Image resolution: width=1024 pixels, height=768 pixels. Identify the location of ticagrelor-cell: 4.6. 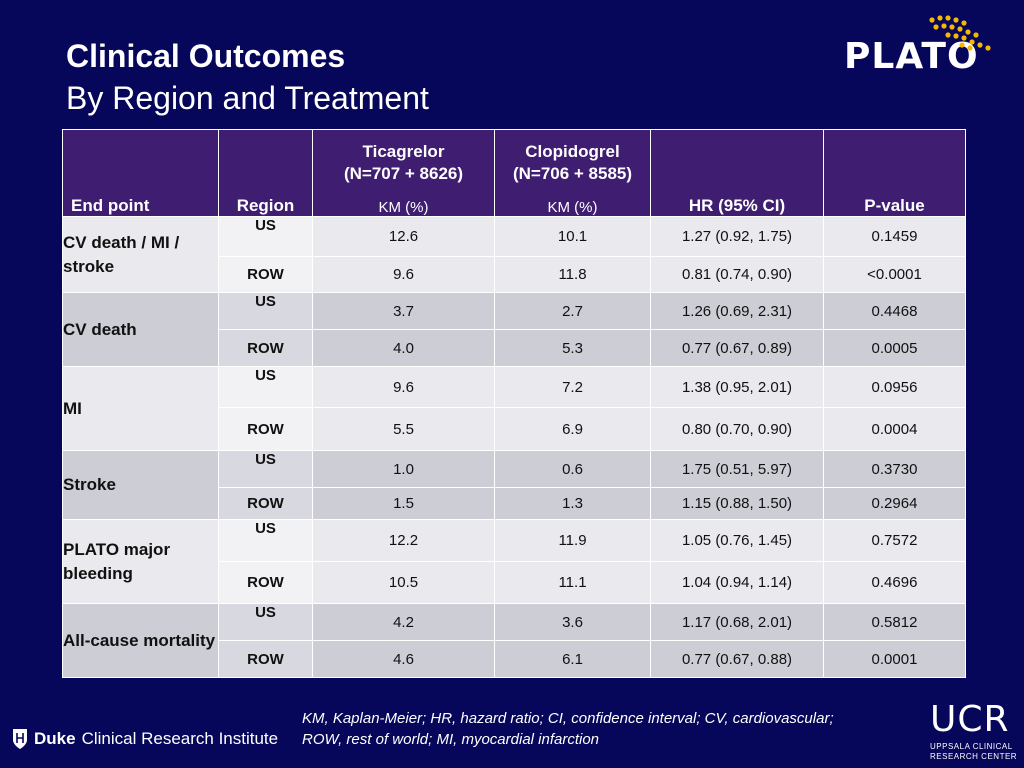
(403, 659).